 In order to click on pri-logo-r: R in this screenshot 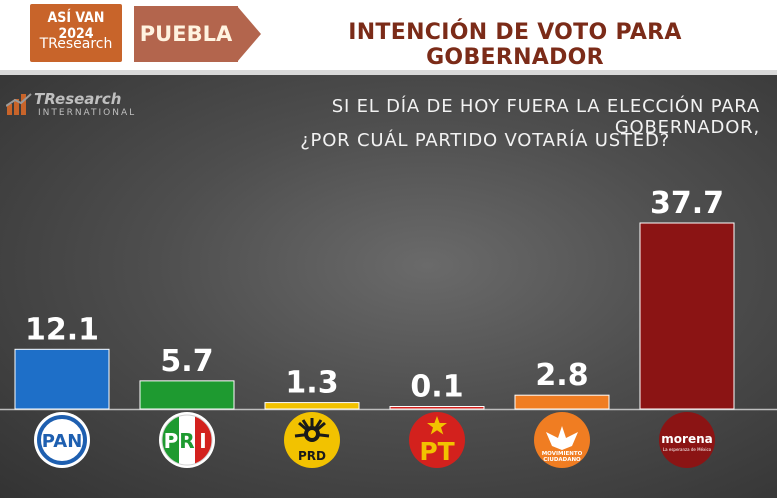, I will do `click(186, 441)`.